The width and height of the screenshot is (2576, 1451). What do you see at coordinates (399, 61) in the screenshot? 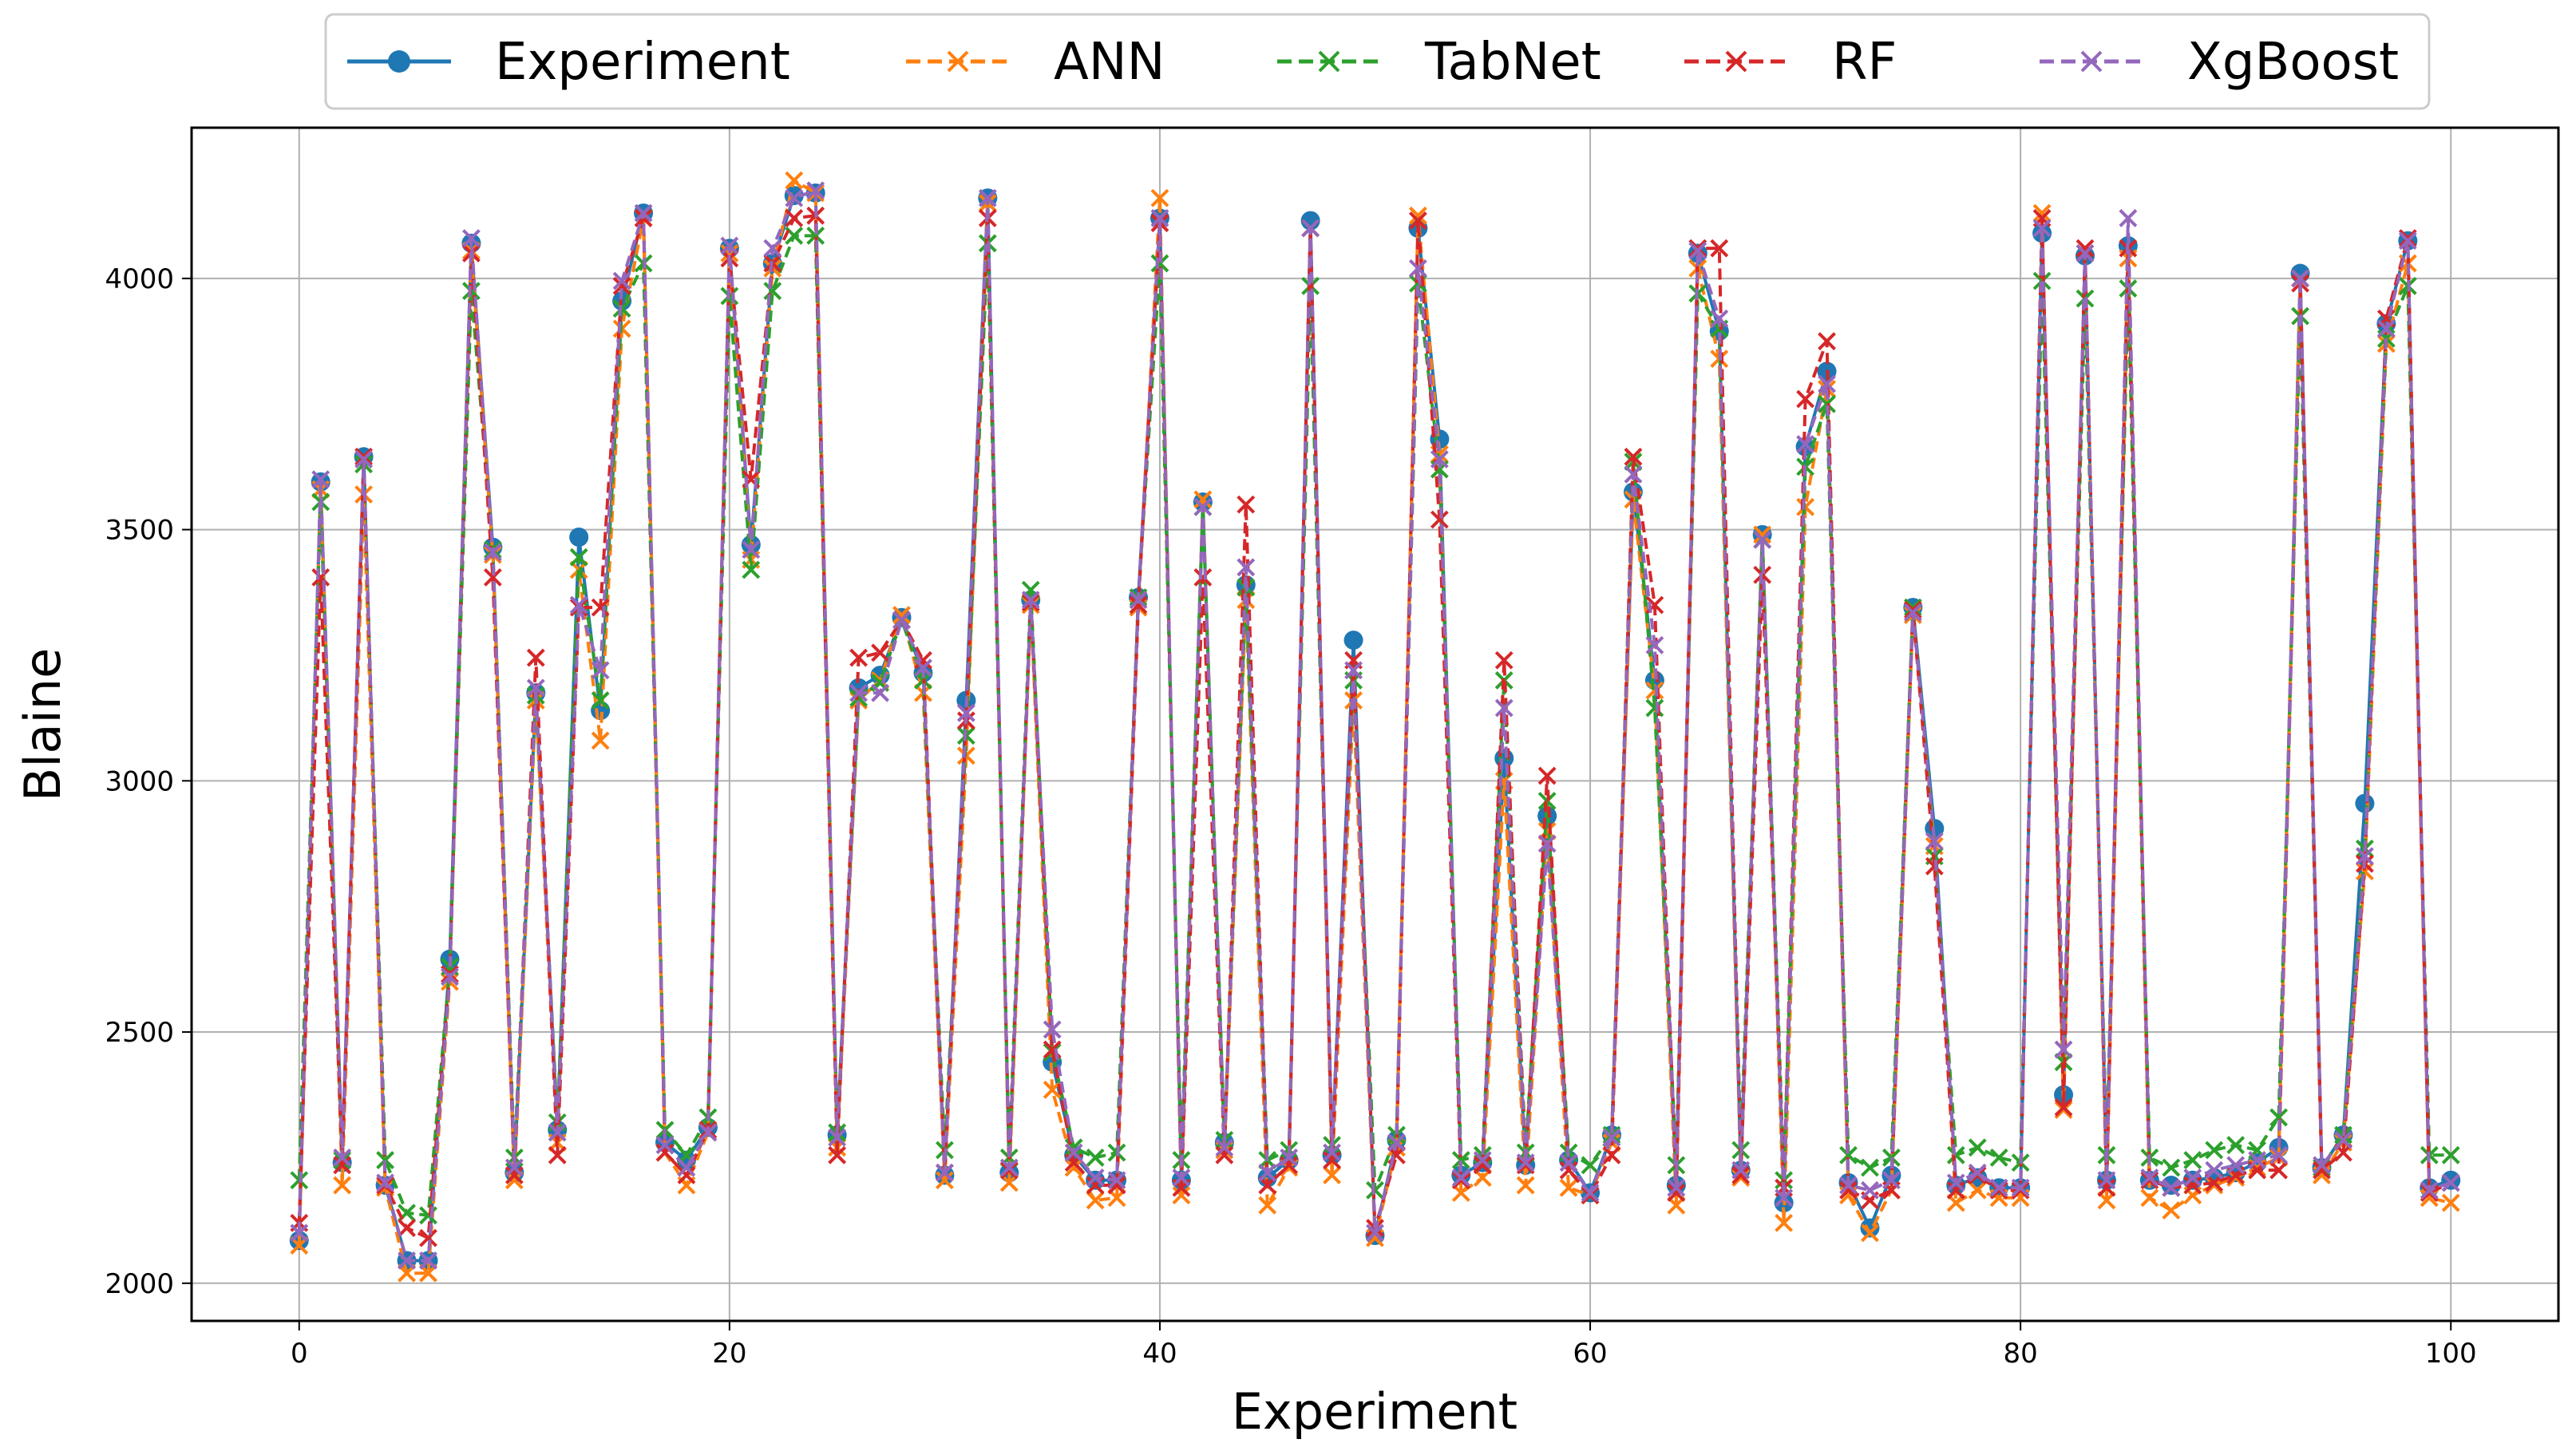
I see `legend-marker-experiment` at bounding box center [399, 61].